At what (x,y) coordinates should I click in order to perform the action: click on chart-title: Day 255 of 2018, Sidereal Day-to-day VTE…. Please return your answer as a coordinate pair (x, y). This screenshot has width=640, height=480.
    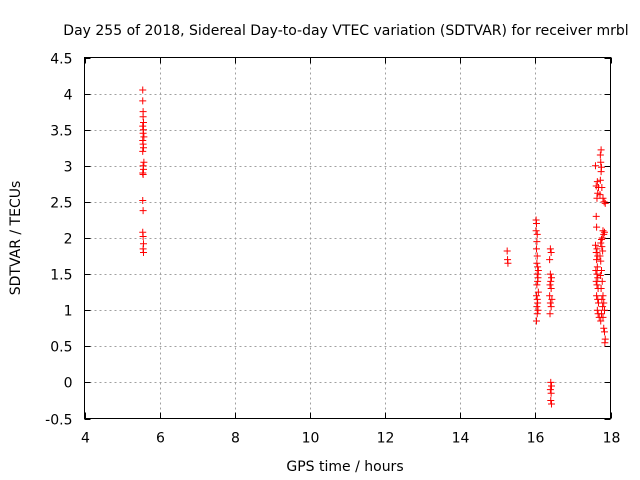
    Looking at the image, I should click on (345, 31).